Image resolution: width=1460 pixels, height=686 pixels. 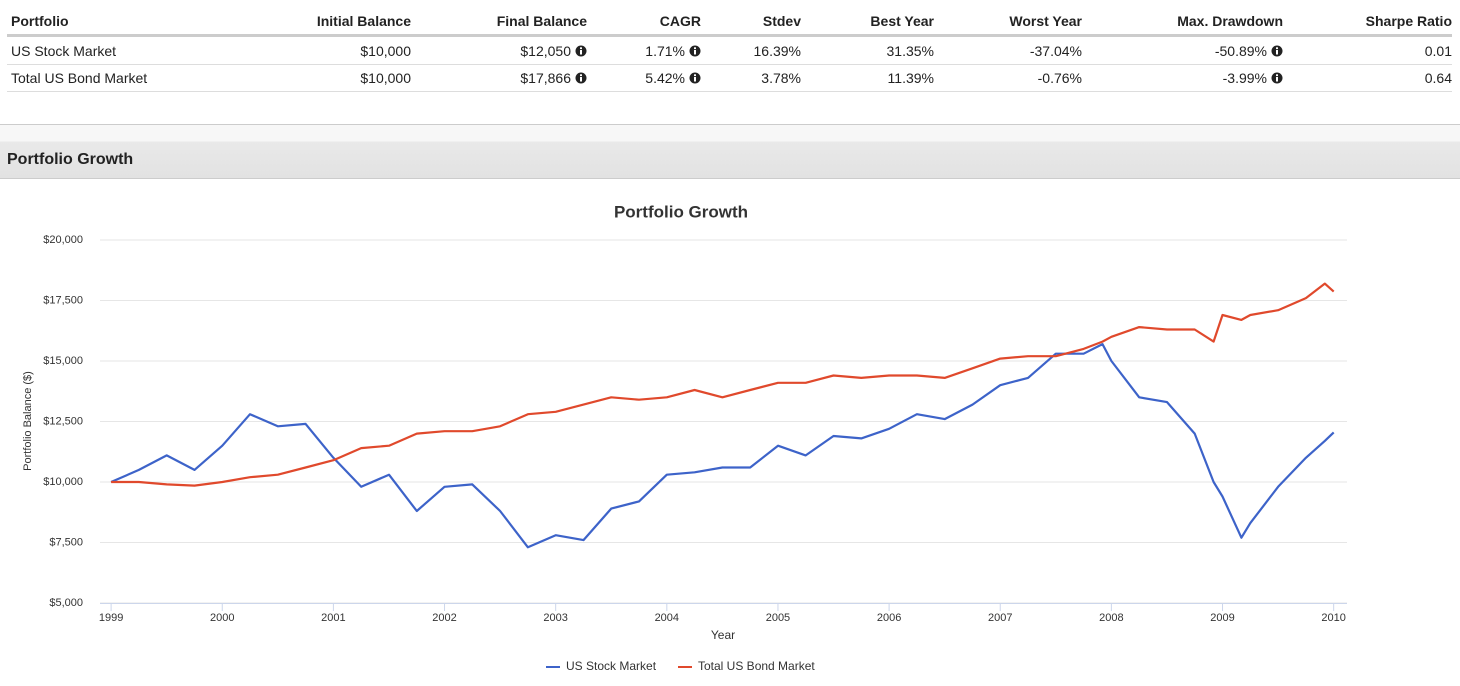 I want to click on x-tick-label: 2003, so click(x=555, y=618).